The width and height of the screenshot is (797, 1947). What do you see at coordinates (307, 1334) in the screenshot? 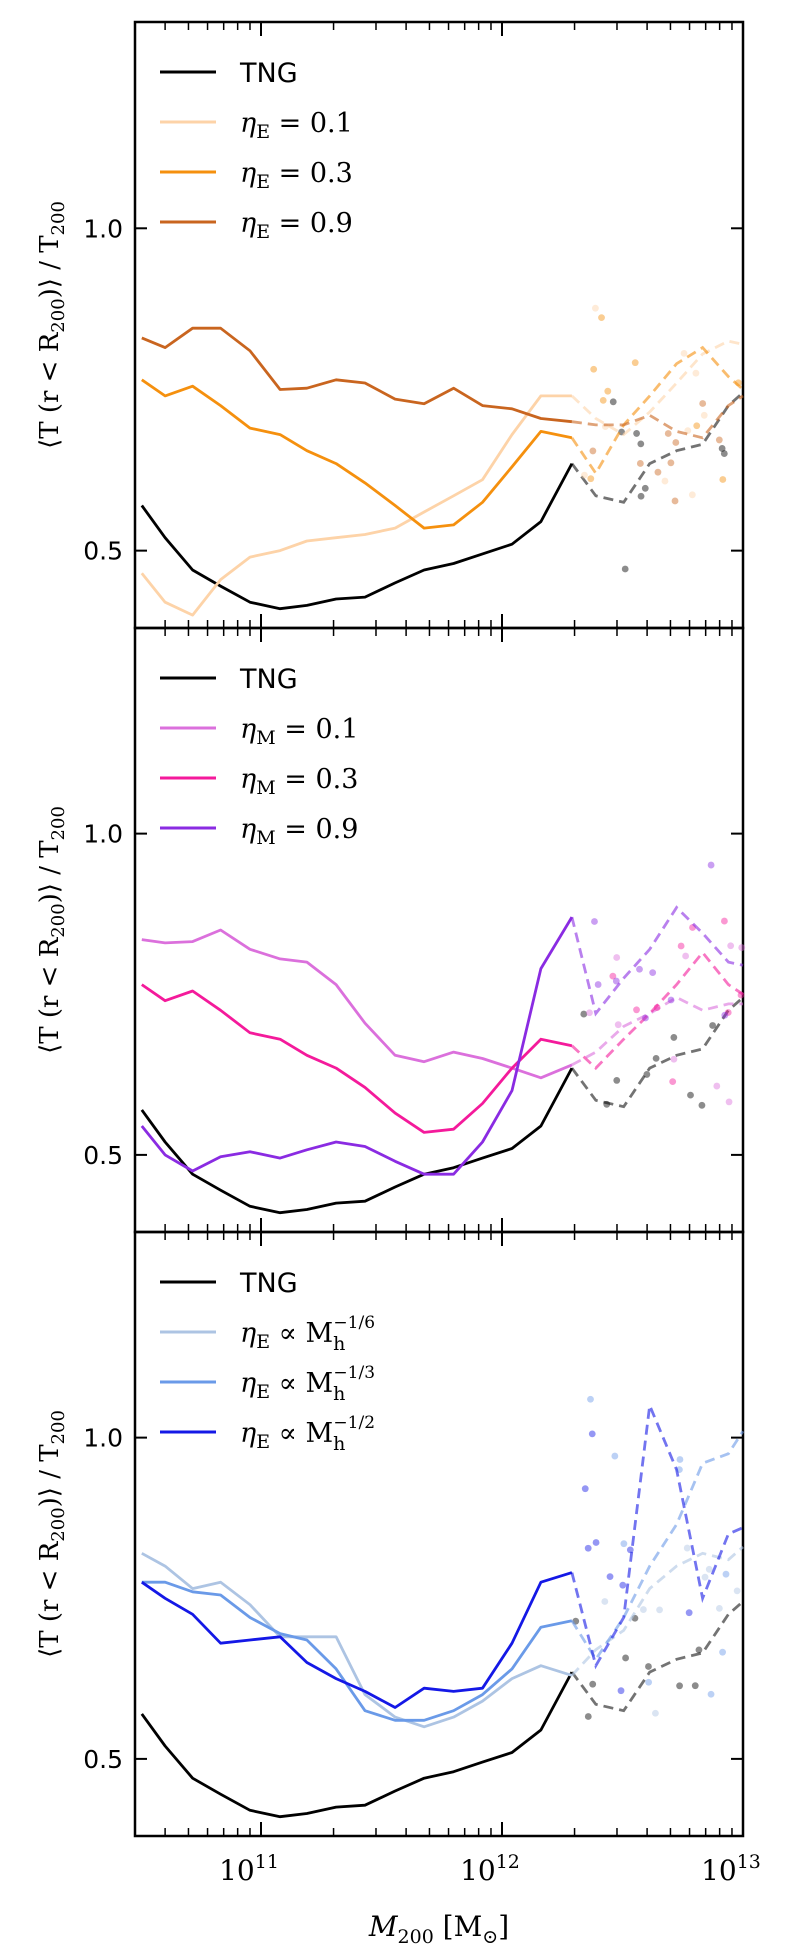
I see `legend-label-1: ηE ∝ Mh−1/6` at bounding box center [307, 1334].